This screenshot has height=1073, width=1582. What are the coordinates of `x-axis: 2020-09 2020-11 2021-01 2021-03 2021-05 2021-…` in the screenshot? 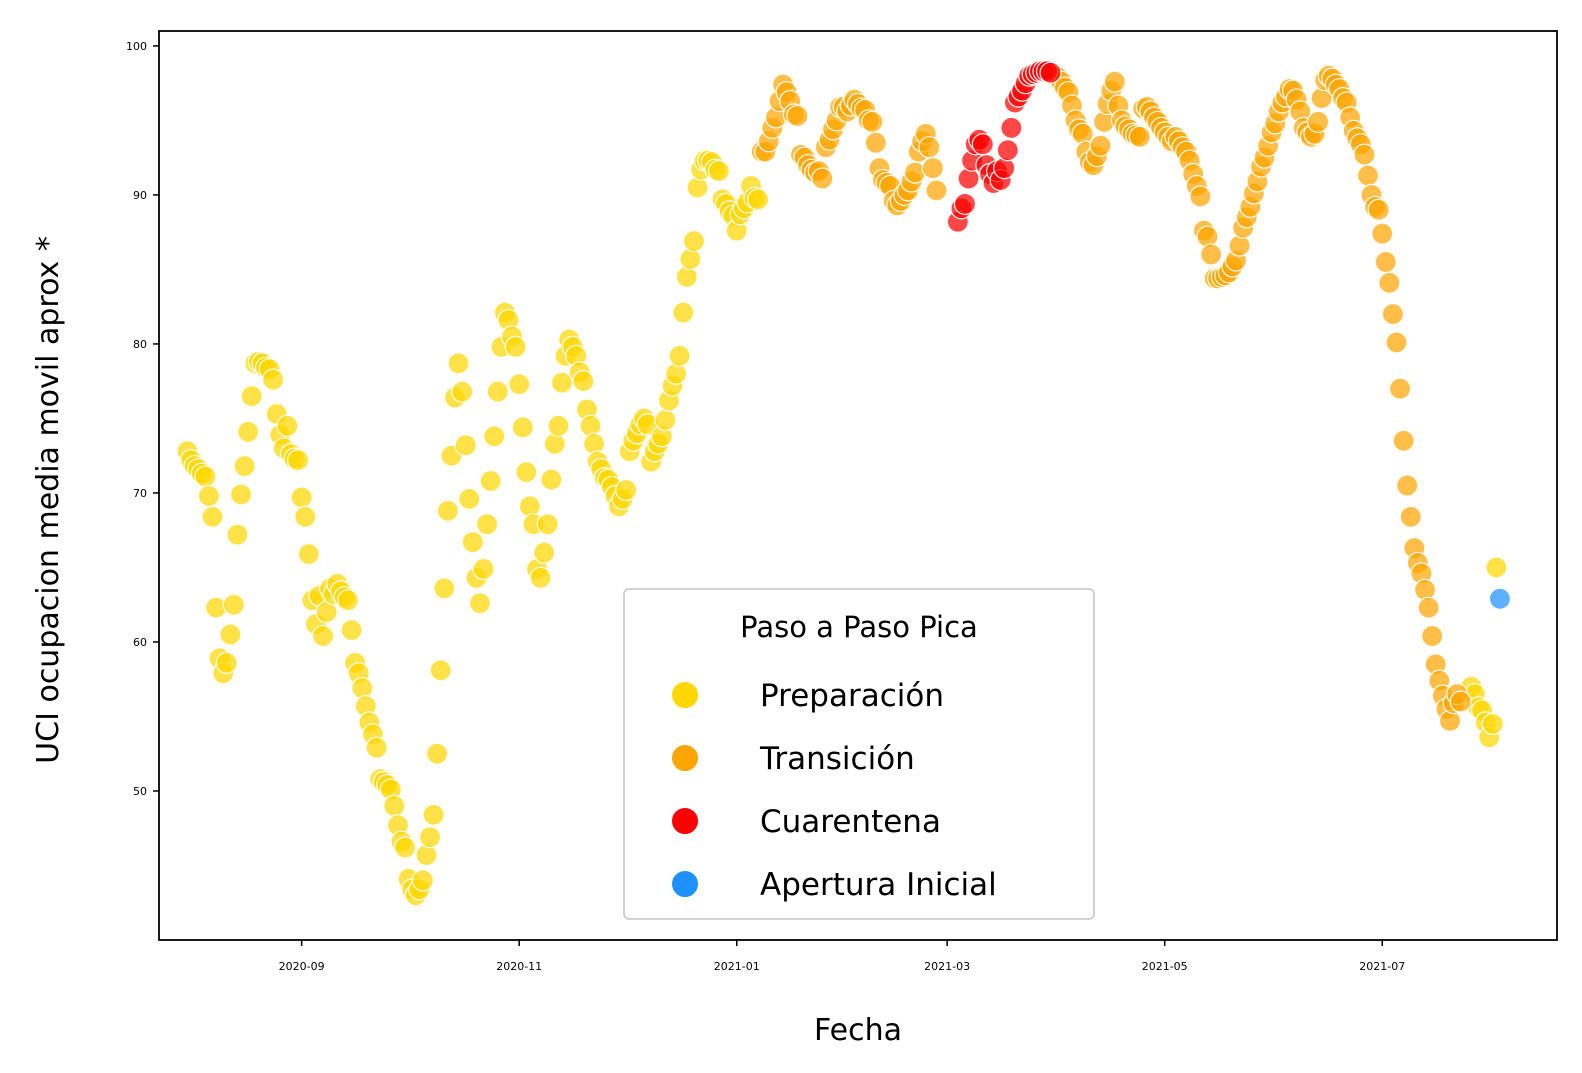 It's located at (842, 956).